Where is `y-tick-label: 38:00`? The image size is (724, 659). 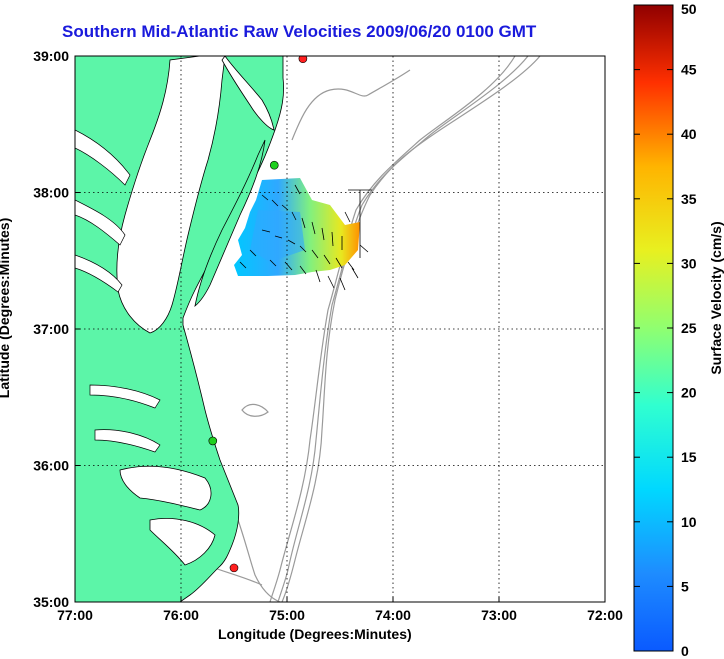
y-tick-label: 38:00 is located at coordinates (51, 193).